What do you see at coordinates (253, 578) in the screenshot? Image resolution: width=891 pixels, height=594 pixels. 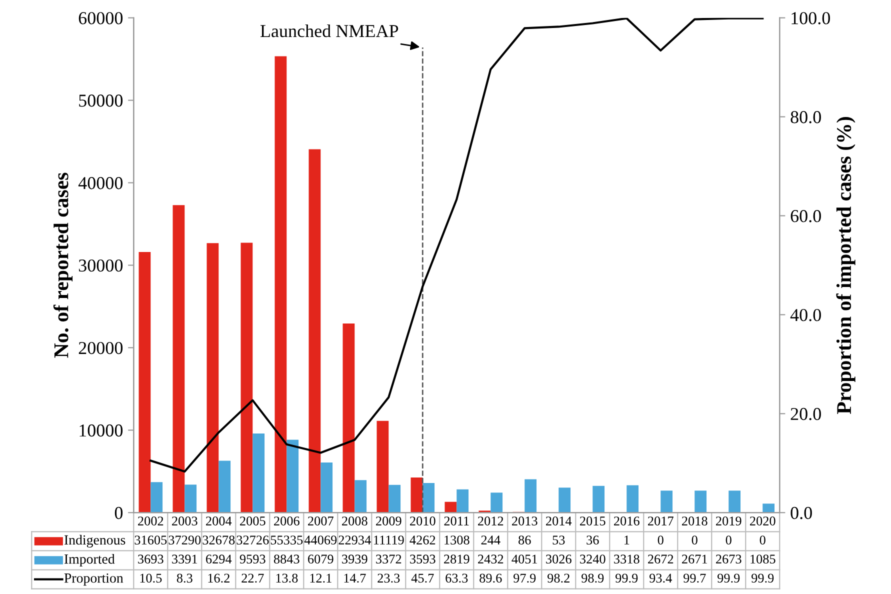 I see `data-label: 22.7` at bounding box center [253, 578].